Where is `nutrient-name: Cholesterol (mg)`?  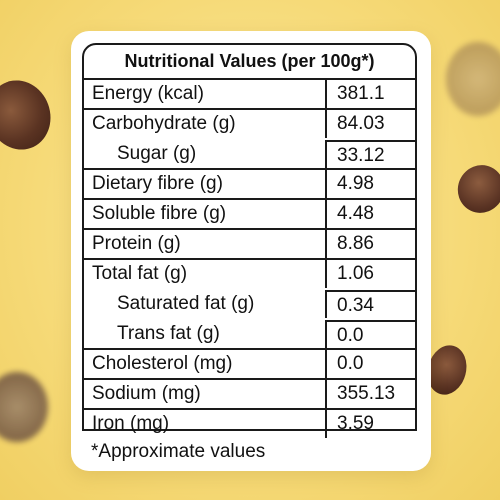
nutrient-name: Cholesterol (mg) is located at coordinates (162, 363).